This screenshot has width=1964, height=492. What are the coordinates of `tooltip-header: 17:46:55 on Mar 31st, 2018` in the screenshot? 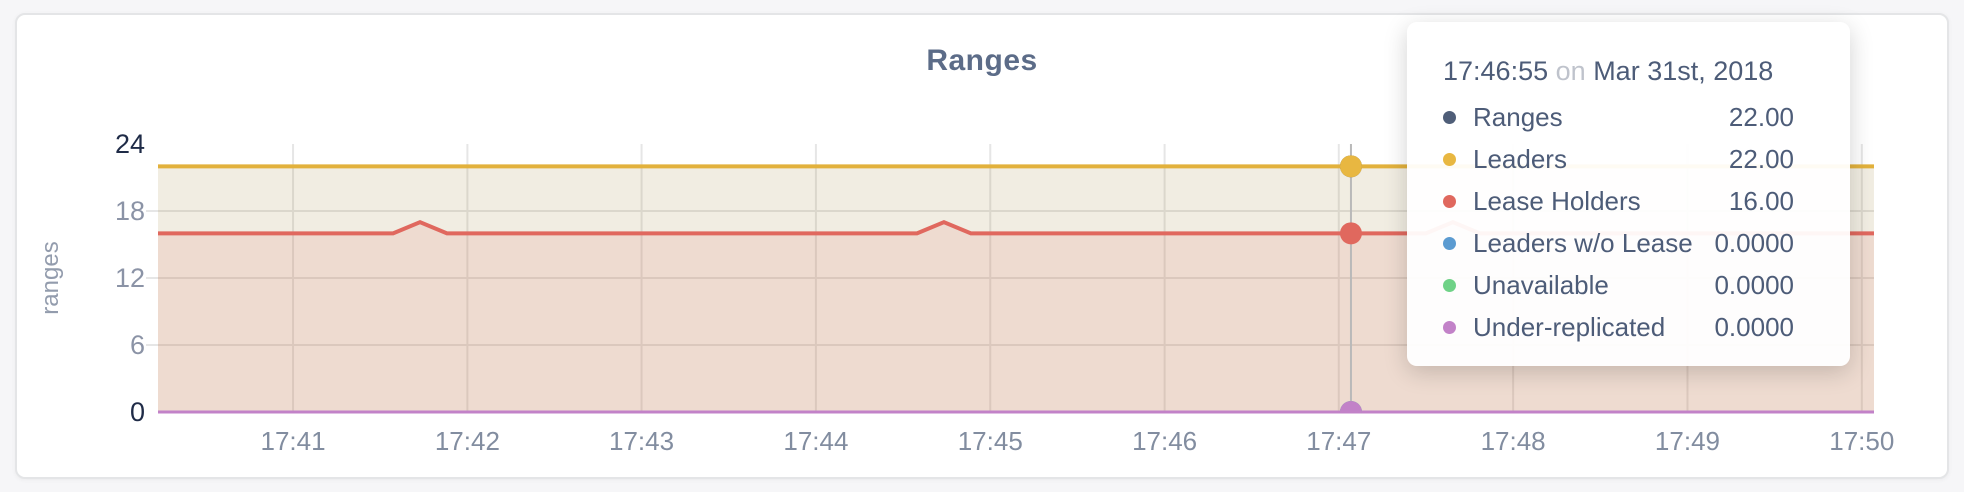 It's located at (1618, 71).